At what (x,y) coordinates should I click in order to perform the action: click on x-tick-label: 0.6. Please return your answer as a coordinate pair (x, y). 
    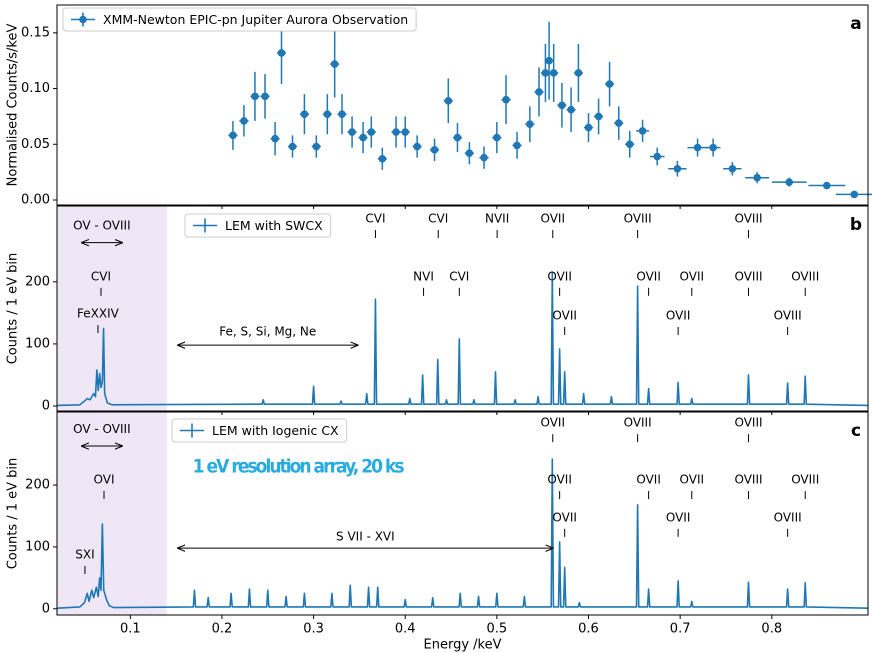
    Looking at the image, I should click on (588, 629).